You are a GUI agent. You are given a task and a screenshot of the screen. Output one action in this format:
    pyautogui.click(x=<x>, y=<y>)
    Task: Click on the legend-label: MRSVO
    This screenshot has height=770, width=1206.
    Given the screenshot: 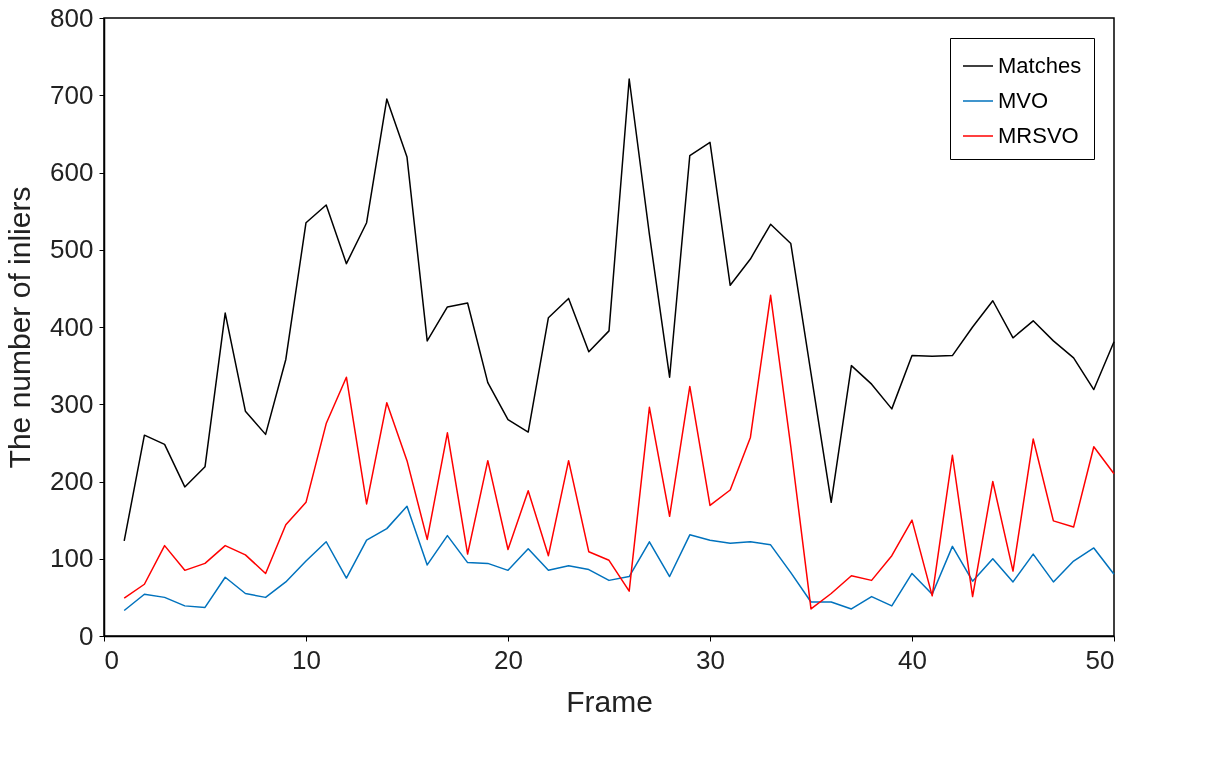 What is the action you would take?
    pyautogui.click(x=1038, y=135)
    